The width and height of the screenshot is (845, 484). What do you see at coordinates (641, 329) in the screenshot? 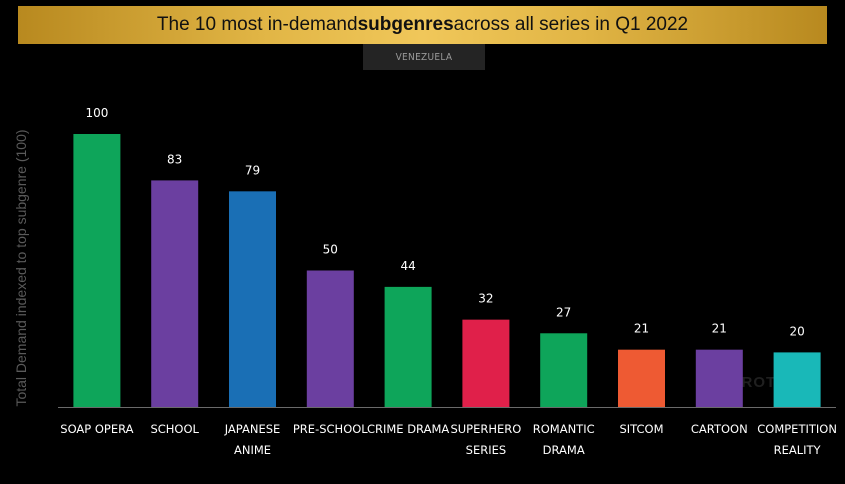
I see `data-label-8: 21` at bounding box center [641, 329].